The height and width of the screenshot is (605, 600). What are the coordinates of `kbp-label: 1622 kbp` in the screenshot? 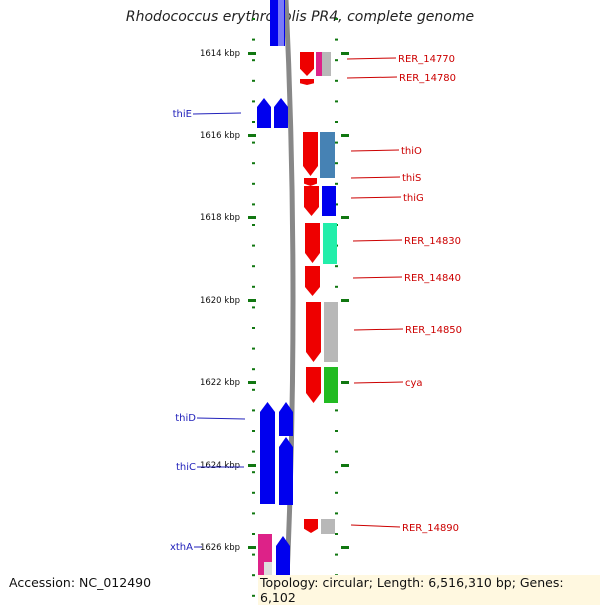 It's located at (220, 383).